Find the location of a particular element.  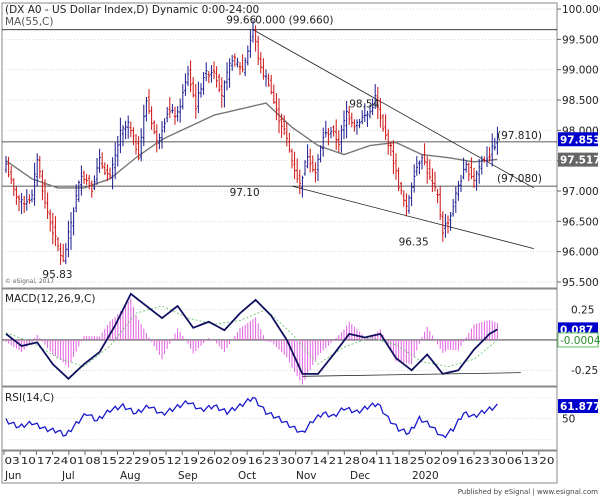

month-label: 2020 is located at coordinates (425, 476).